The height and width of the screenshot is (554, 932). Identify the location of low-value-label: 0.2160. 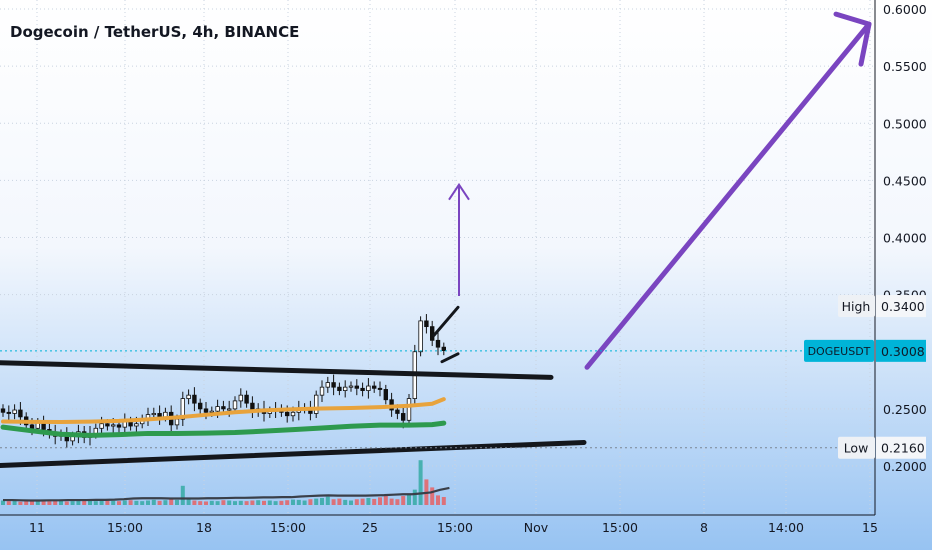
(903, 448).